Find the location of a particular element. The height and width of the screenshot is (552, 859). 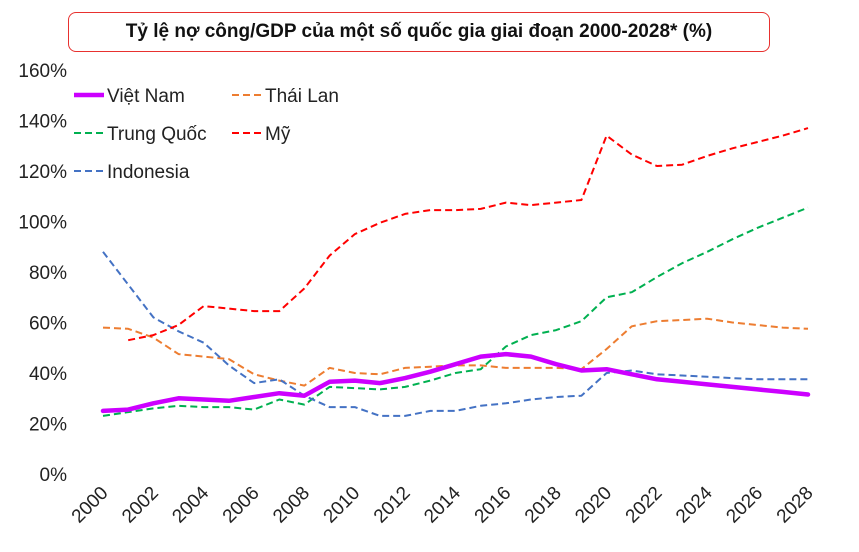

x-tick-label: 2012 is located at coordinates (392, 505).